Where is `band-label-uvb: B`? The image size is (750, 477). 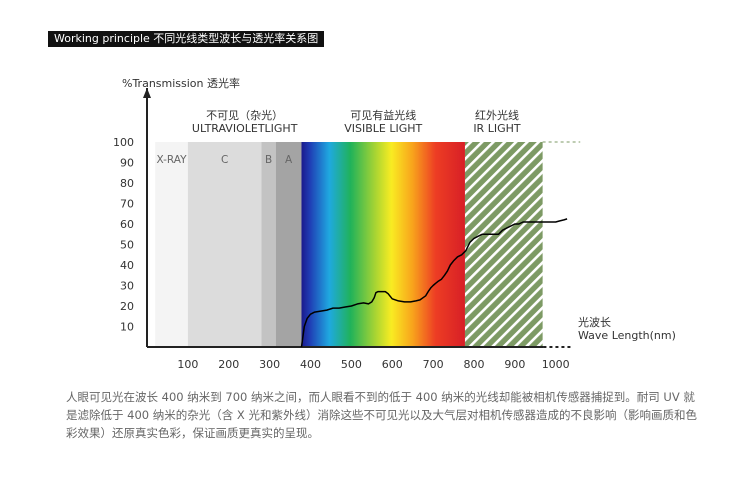
band-label-uvb: B is located at coordinates (268, 160).